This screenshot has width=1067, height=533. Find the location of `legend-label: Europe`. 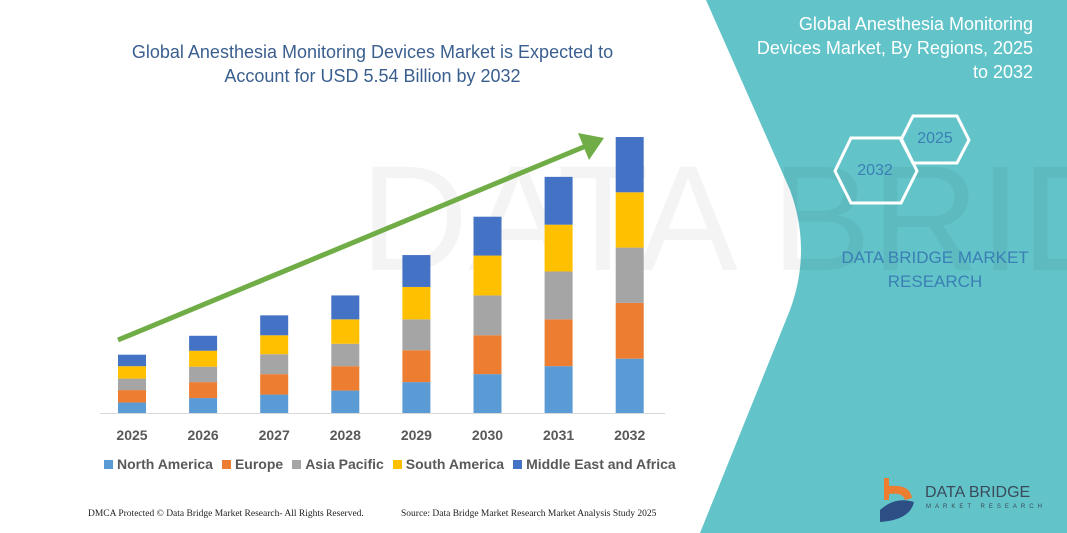

legend-label: Europe is located at coordinates (259, 464).